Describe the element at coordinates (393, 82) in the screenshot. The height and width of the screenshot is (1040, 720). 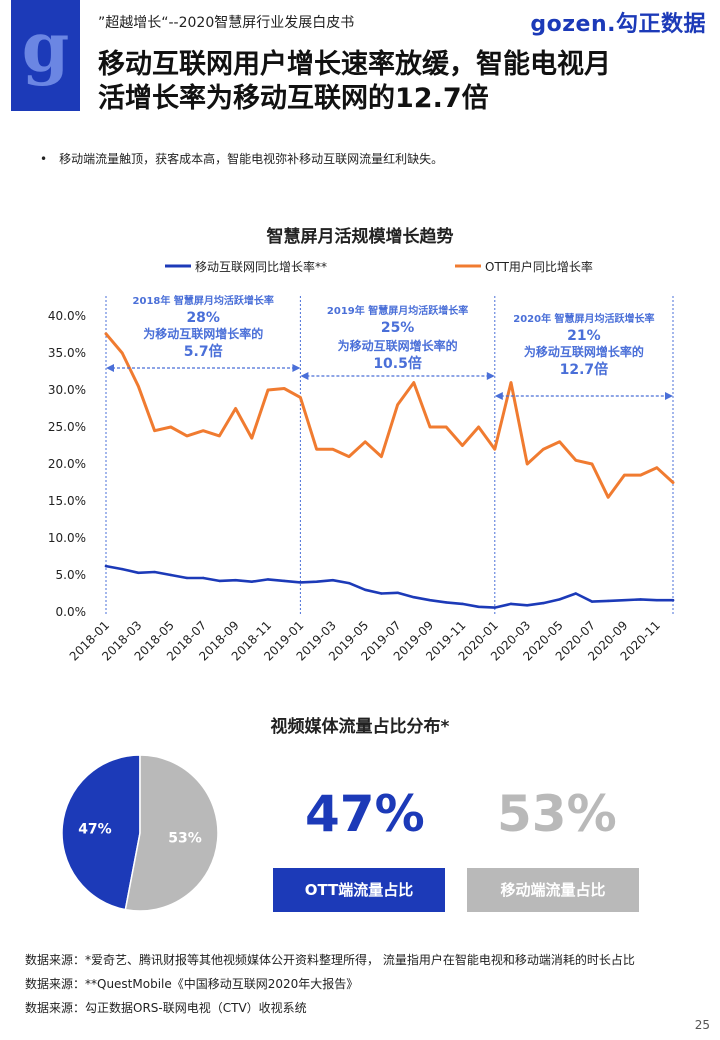
I see `page-headline: 移动互联网用户增长速率放缓，智能电视月 活增长率为移动互联网的12.7倍` at that location.